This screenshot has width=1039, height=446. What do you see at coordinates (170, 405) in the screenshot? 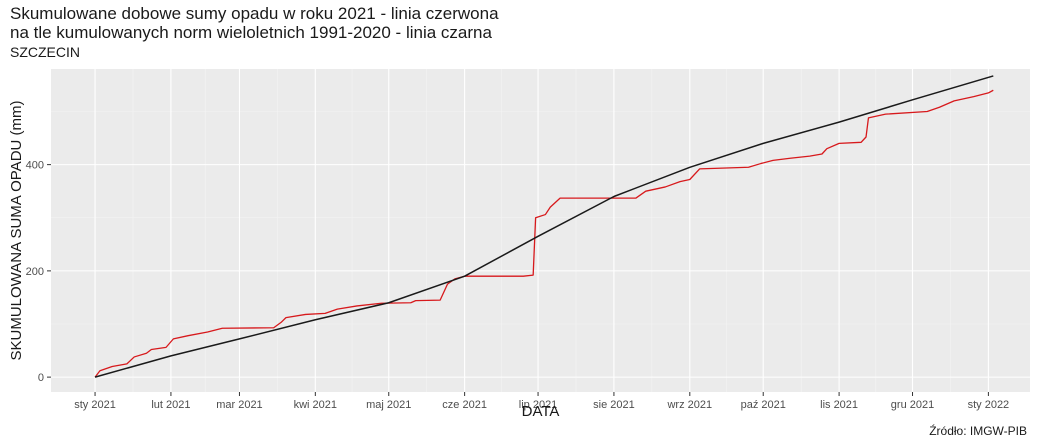
I see `x-tick-label: lut 2021` at bounding box center [170, 405].